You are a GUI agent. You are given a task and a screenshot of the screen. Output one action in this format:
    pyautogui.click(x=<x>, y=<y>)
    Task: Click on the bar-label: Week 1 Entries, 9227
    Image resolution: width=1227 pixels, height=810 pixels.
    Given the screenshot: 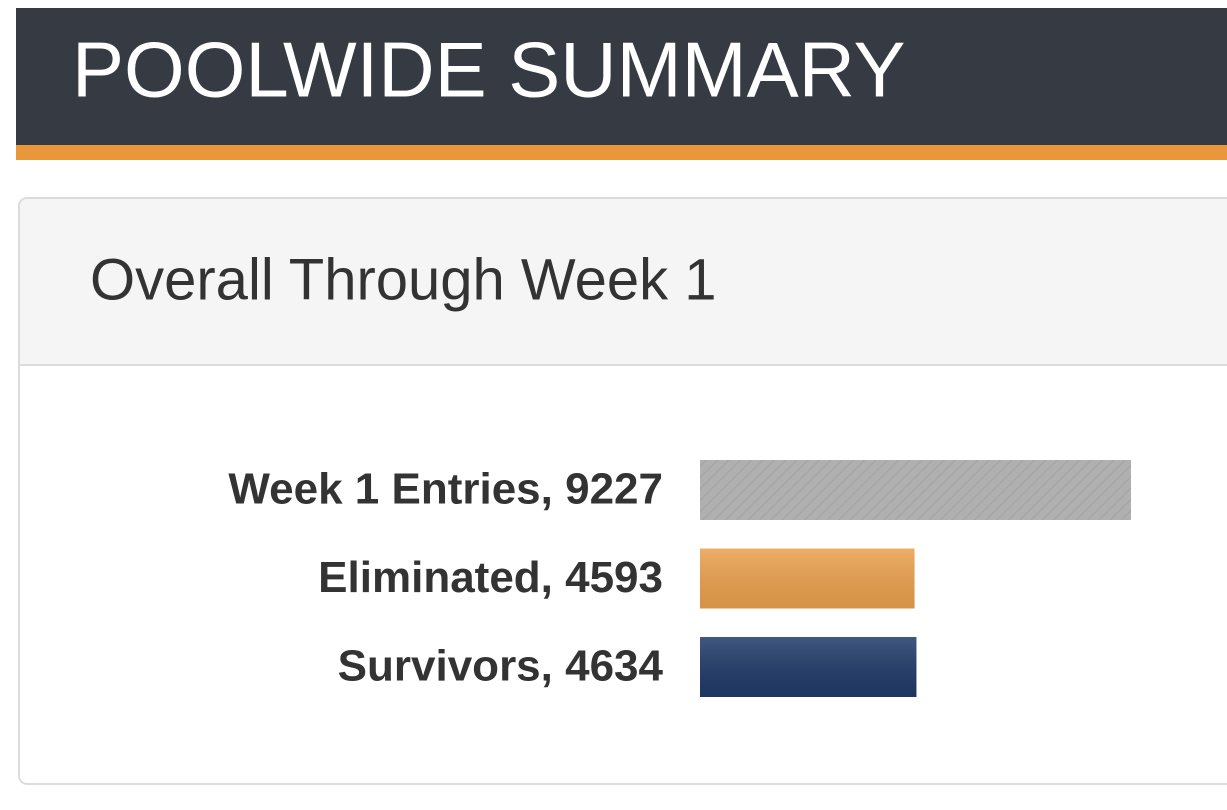 What is the action you would take?
    pyautogui.click(x=445, y=489)
    